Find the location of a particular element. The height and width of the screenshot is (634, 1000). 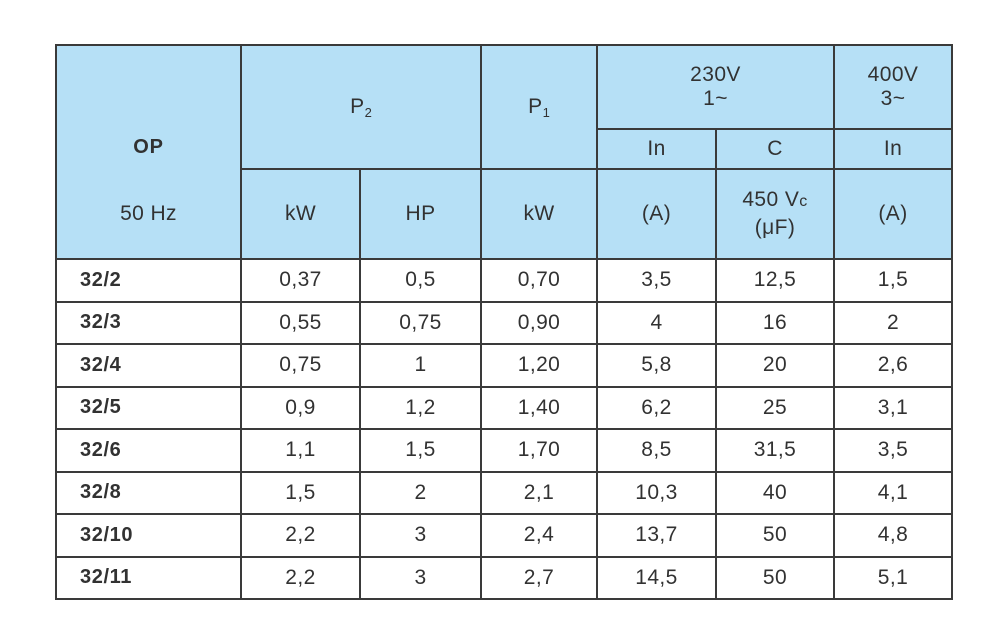

frequency-label: 50 Hz is located at coordinates (148, 213).